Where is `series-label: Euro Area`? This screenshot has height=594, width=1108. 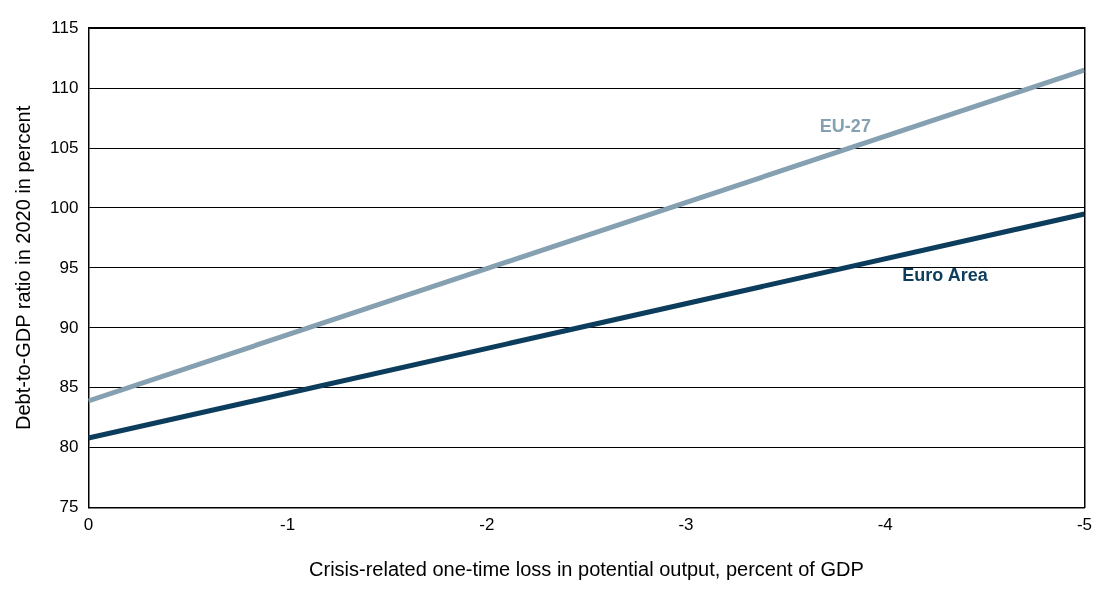
series-label: Euro Area is located at coordinates (945, 275).